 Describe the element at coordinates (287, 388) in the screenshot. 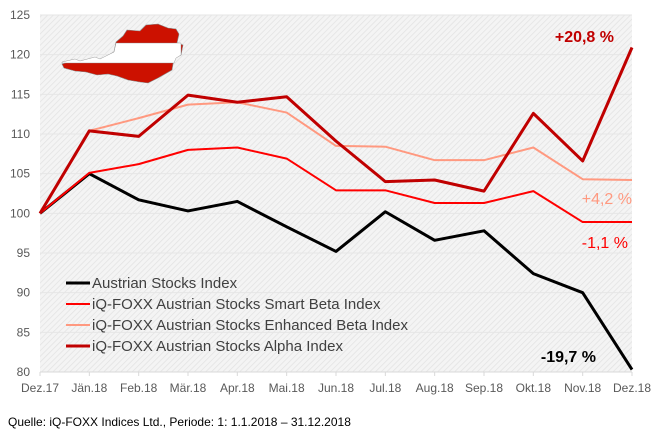

I see `x-tick-label: Mai.18` at that location.